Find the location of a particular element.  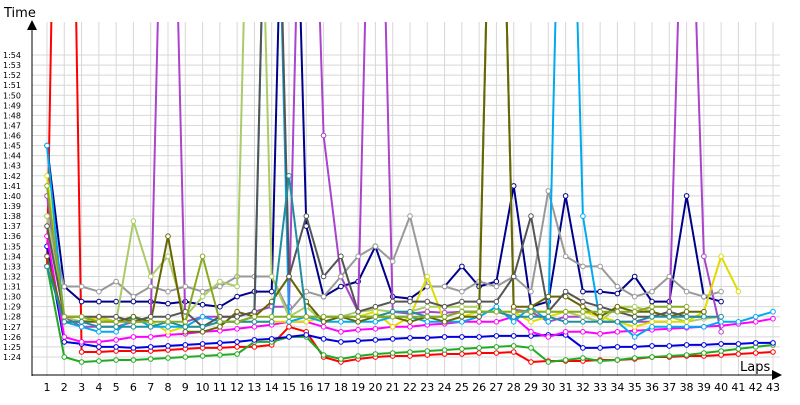

x-tick-label: 25 is located at coordinates (462, 387).